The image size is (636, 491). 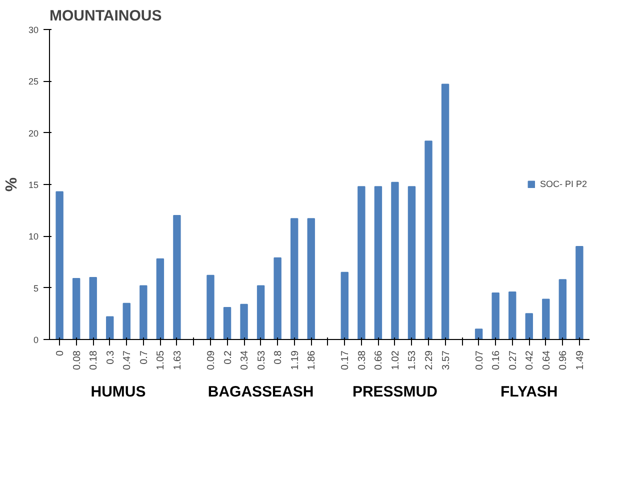 I want to click on x-tick-label: 0.2, so click(x=228, y=357).